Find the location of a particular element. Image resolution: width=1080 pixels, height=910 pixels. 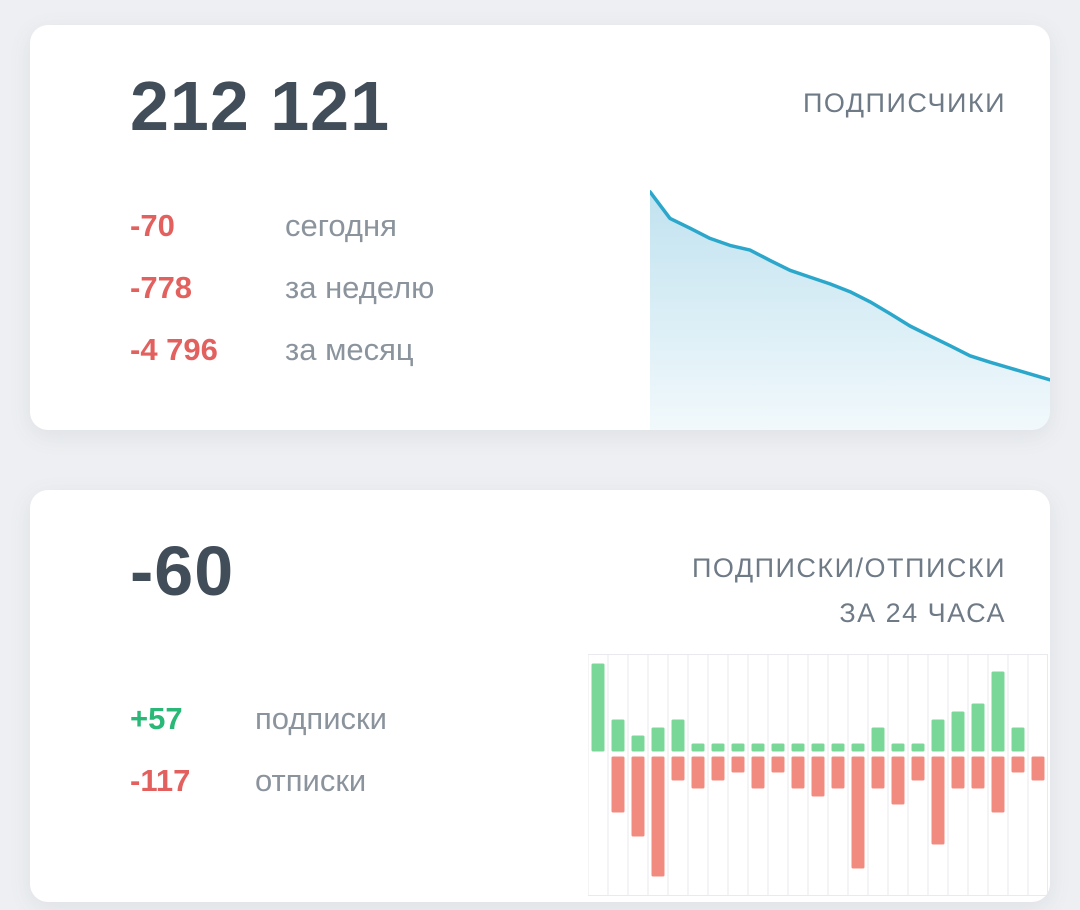

stat-row-unsubscriptions: -117 отписки is located at coordinates (258, 781).